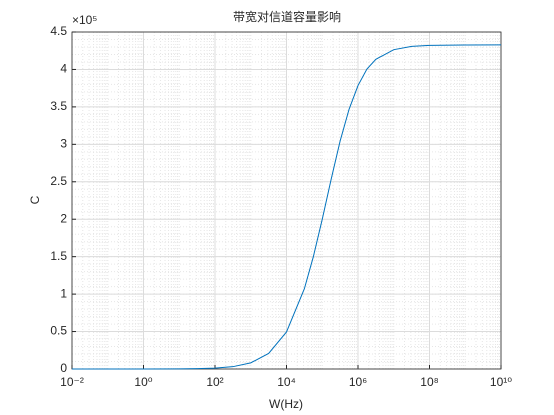 The image size is (554, 415). I want to click on x-tick-label: 10⁴, so click(286, 382).